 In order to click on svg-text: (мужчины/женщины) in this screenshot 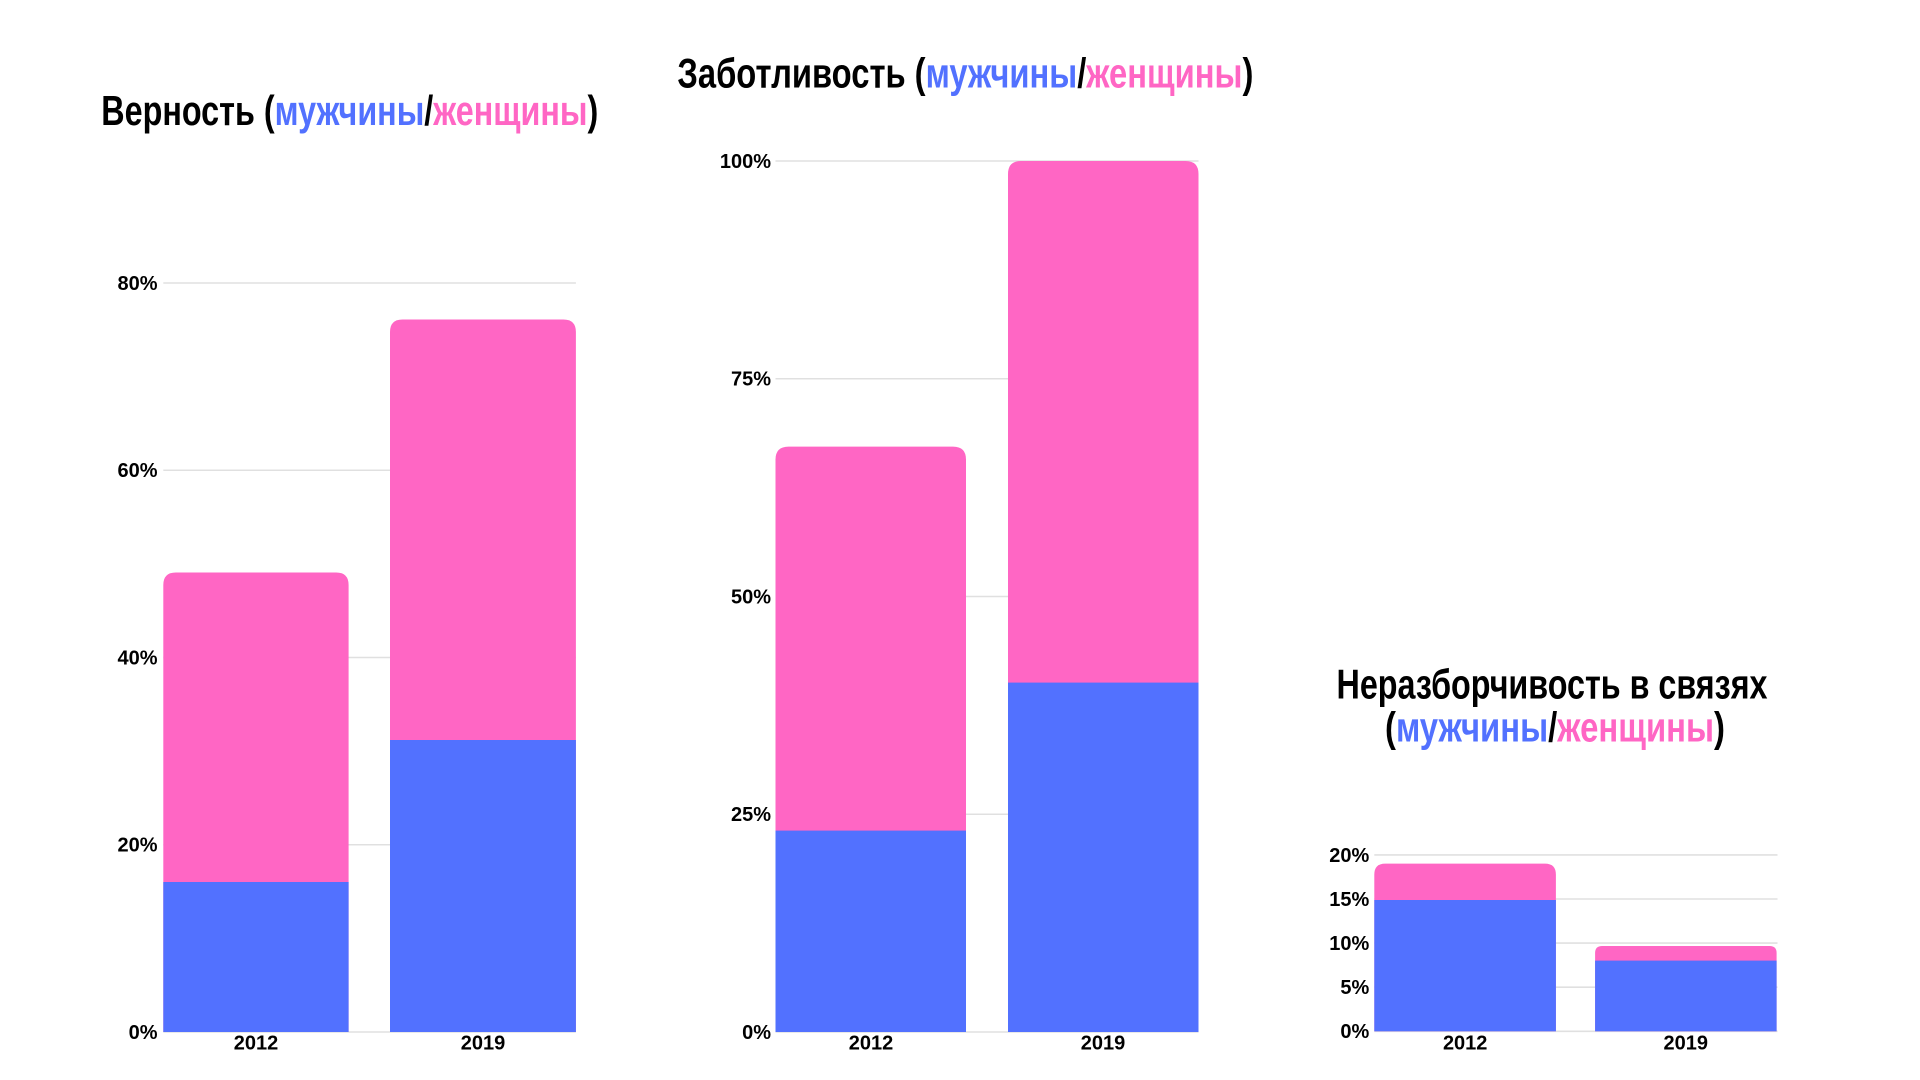, I will do `click(1555, 726)`.